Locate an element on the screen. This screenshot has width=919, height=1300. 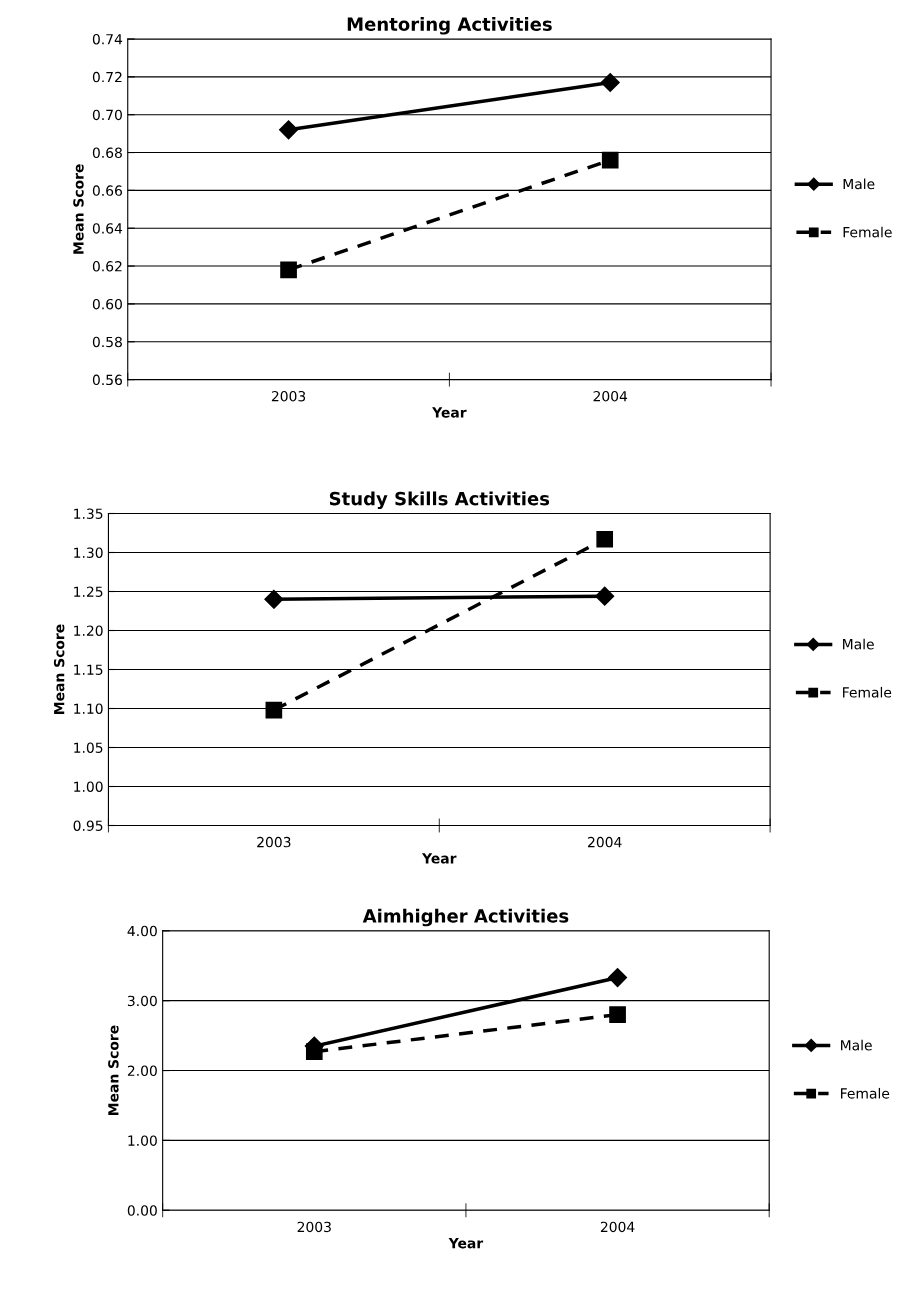
y-tick-label: 1.25 is located at coordinates (88, 591).